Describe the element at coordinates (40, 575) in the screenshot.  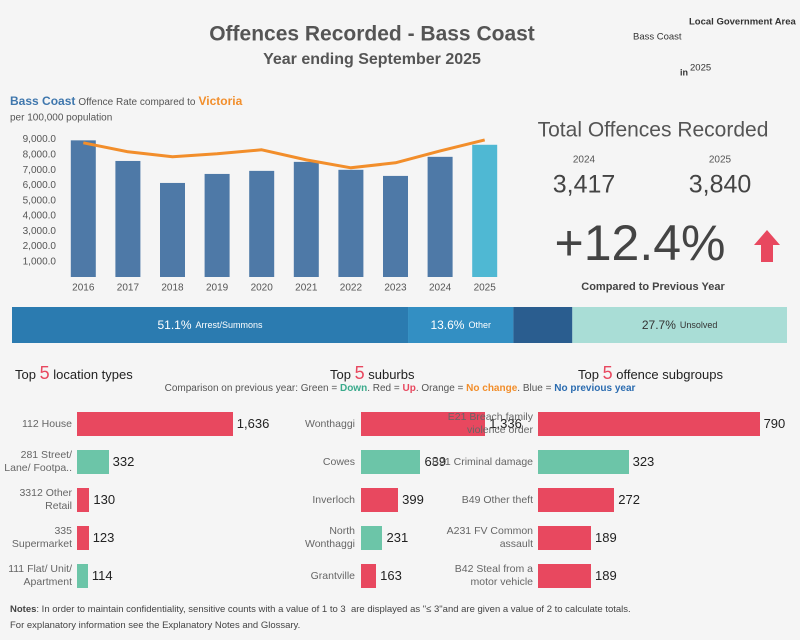
I see `category-label: 111 Flat/ Unit/ Apartment` at that location.